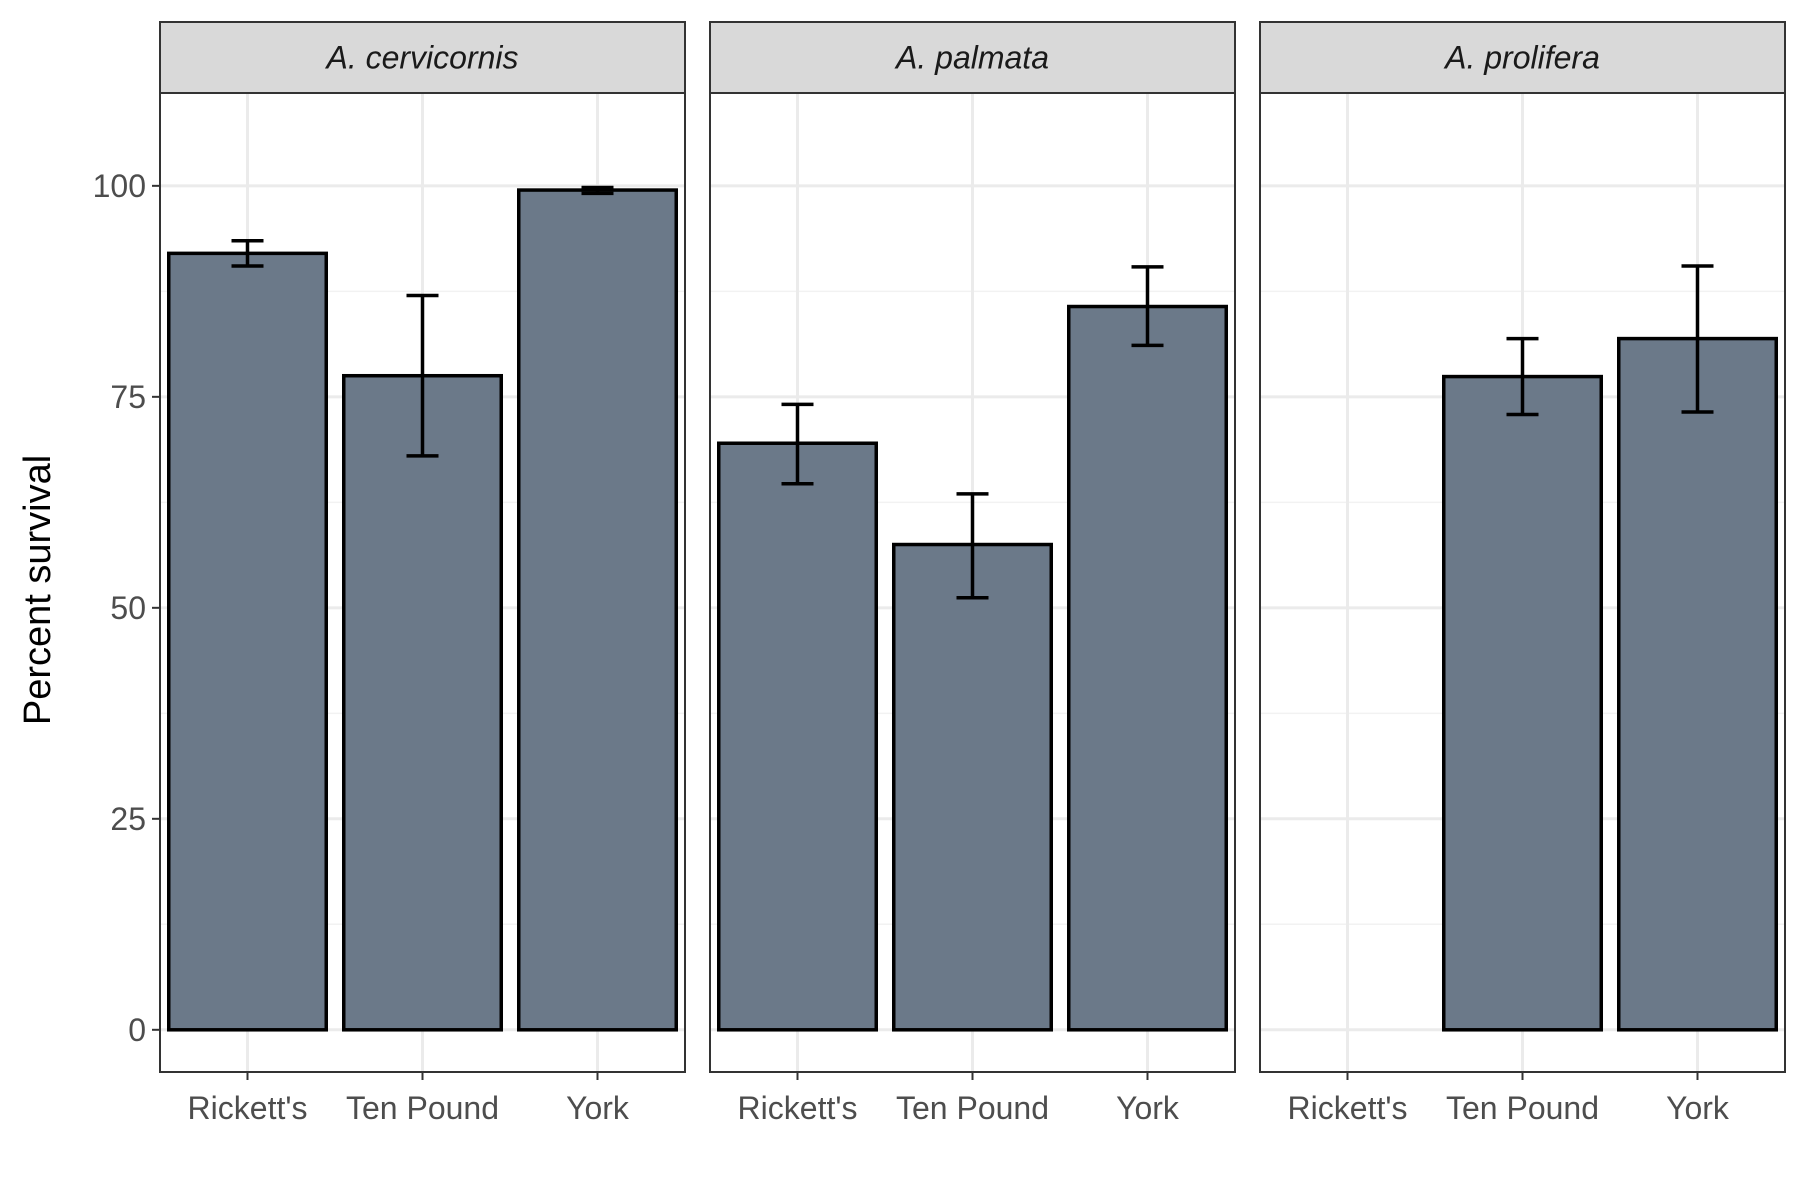 The image size is (1800, 1200). I want to click on facet-strip-label: A. prolifera, so click(1521, 58).